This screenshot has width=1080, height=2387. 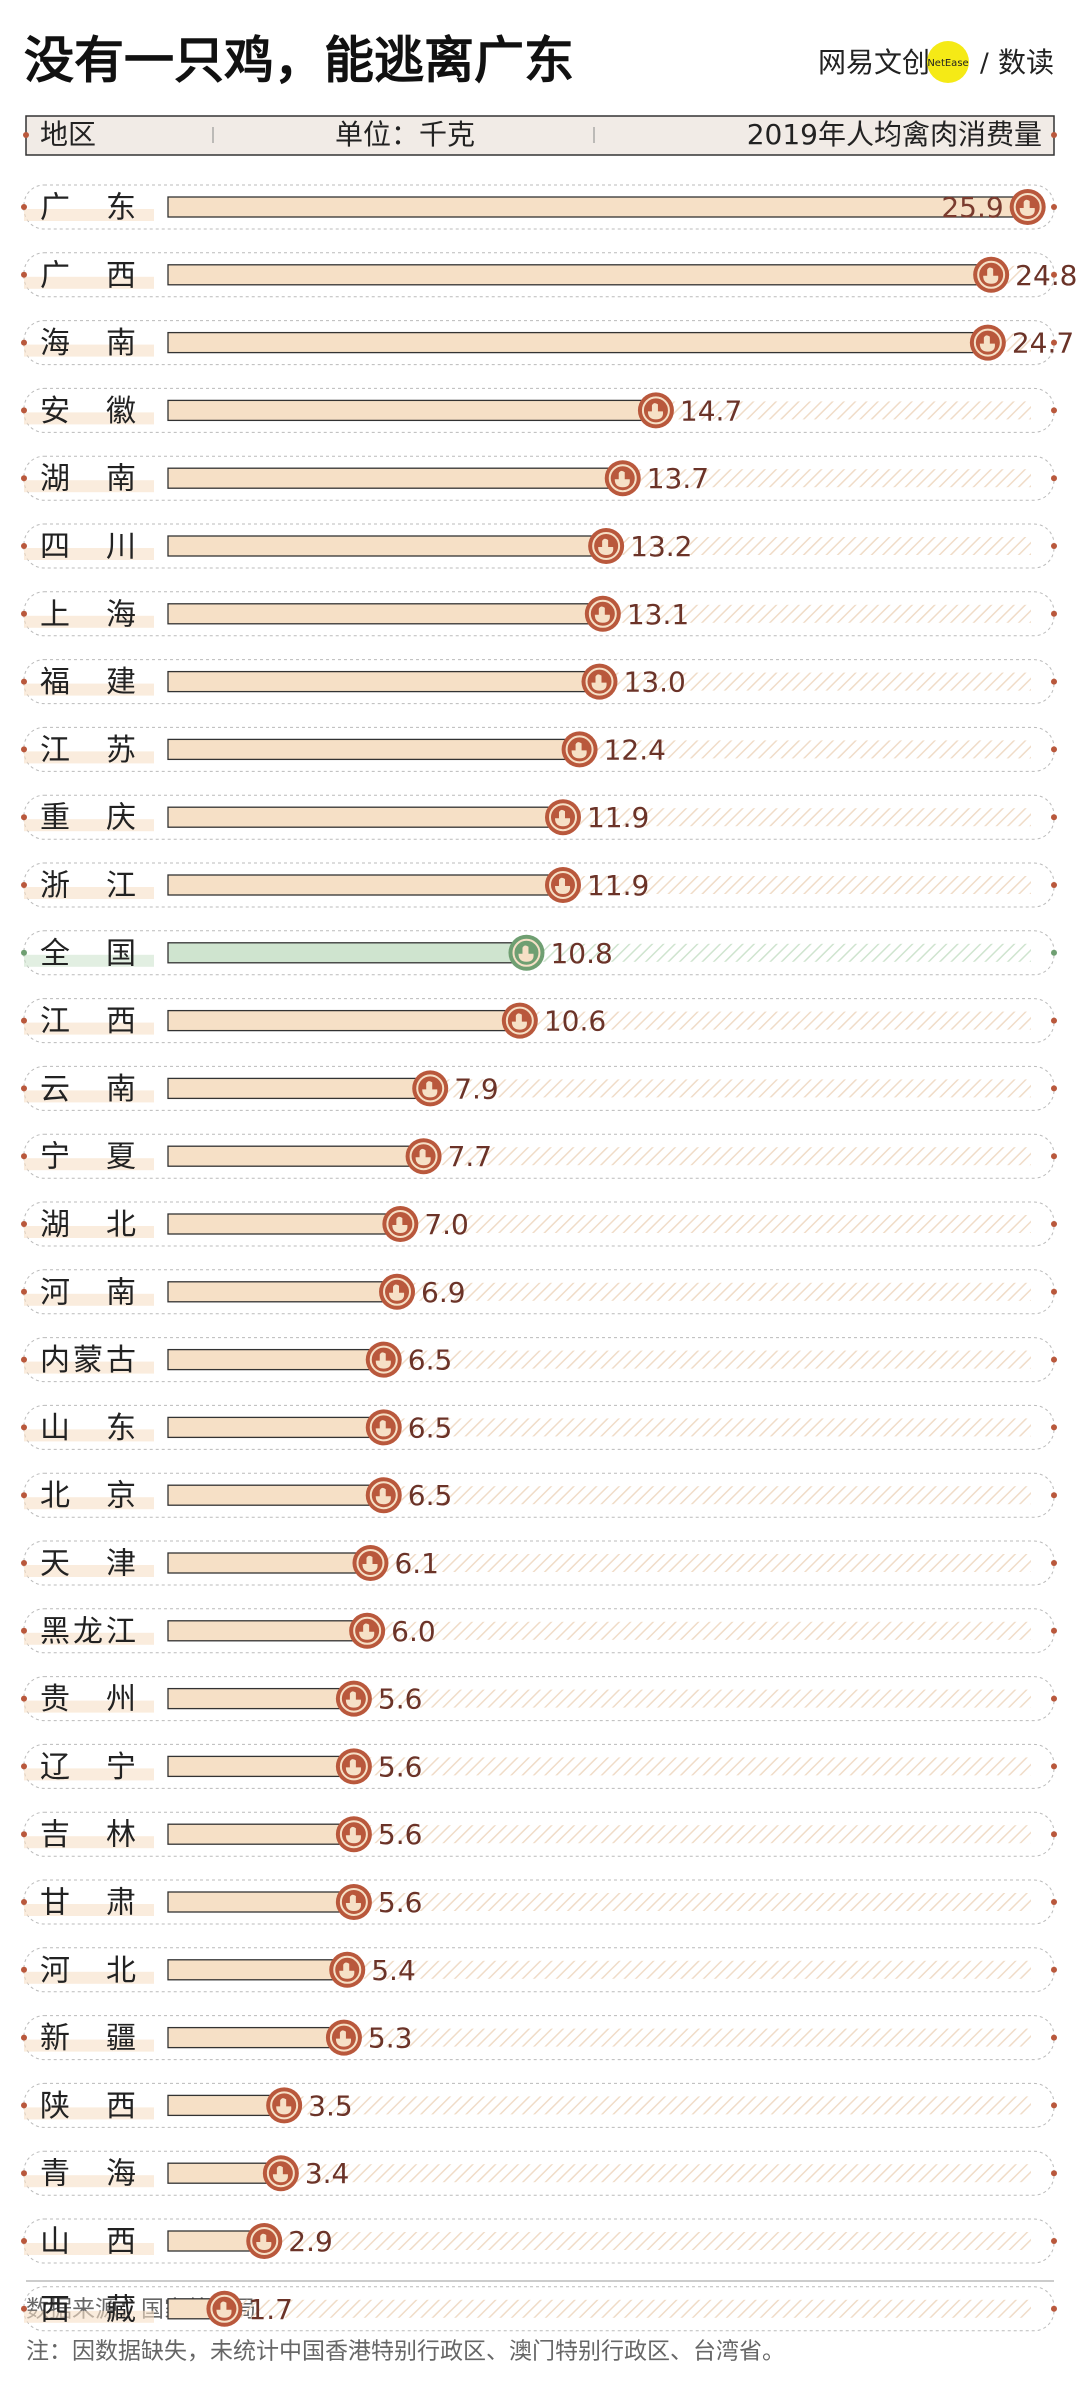 What do you see at coordinates (470, 1156) in the screenshot?
I see `value-label: 7.7` at bounding box center [470, 1156].